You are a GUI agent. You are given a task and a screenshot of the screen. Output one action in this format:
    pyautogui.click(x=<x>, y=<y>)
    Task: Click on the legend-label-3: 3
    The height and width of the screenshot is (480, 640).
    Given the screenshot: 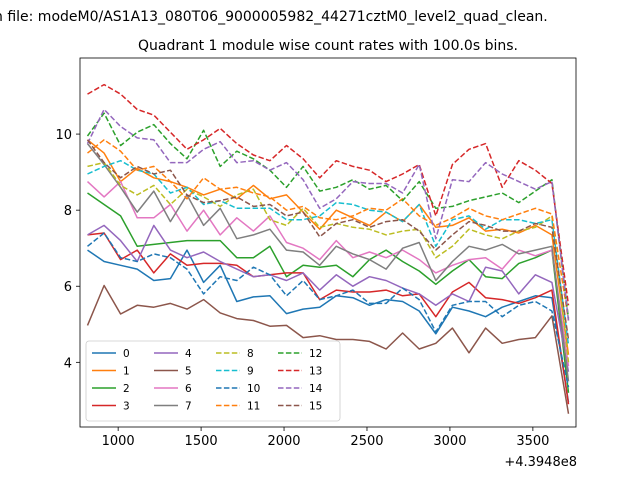 What is the action you would take?
    pyautogui.click(x=126, y=407)
    